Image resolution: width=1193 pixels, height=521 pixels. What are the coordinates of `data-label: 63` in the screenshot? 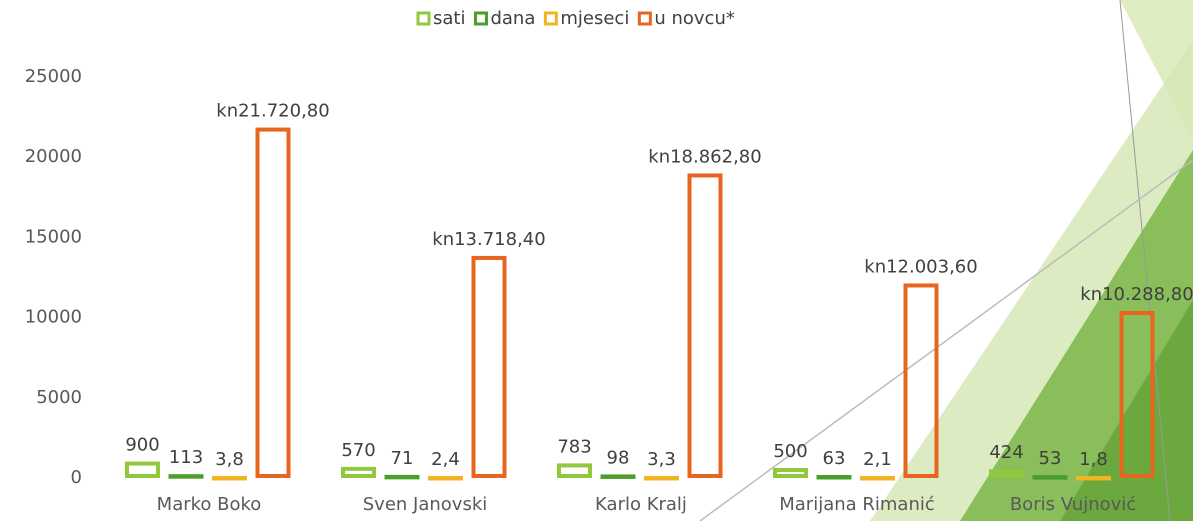 It's located at (834, 458).